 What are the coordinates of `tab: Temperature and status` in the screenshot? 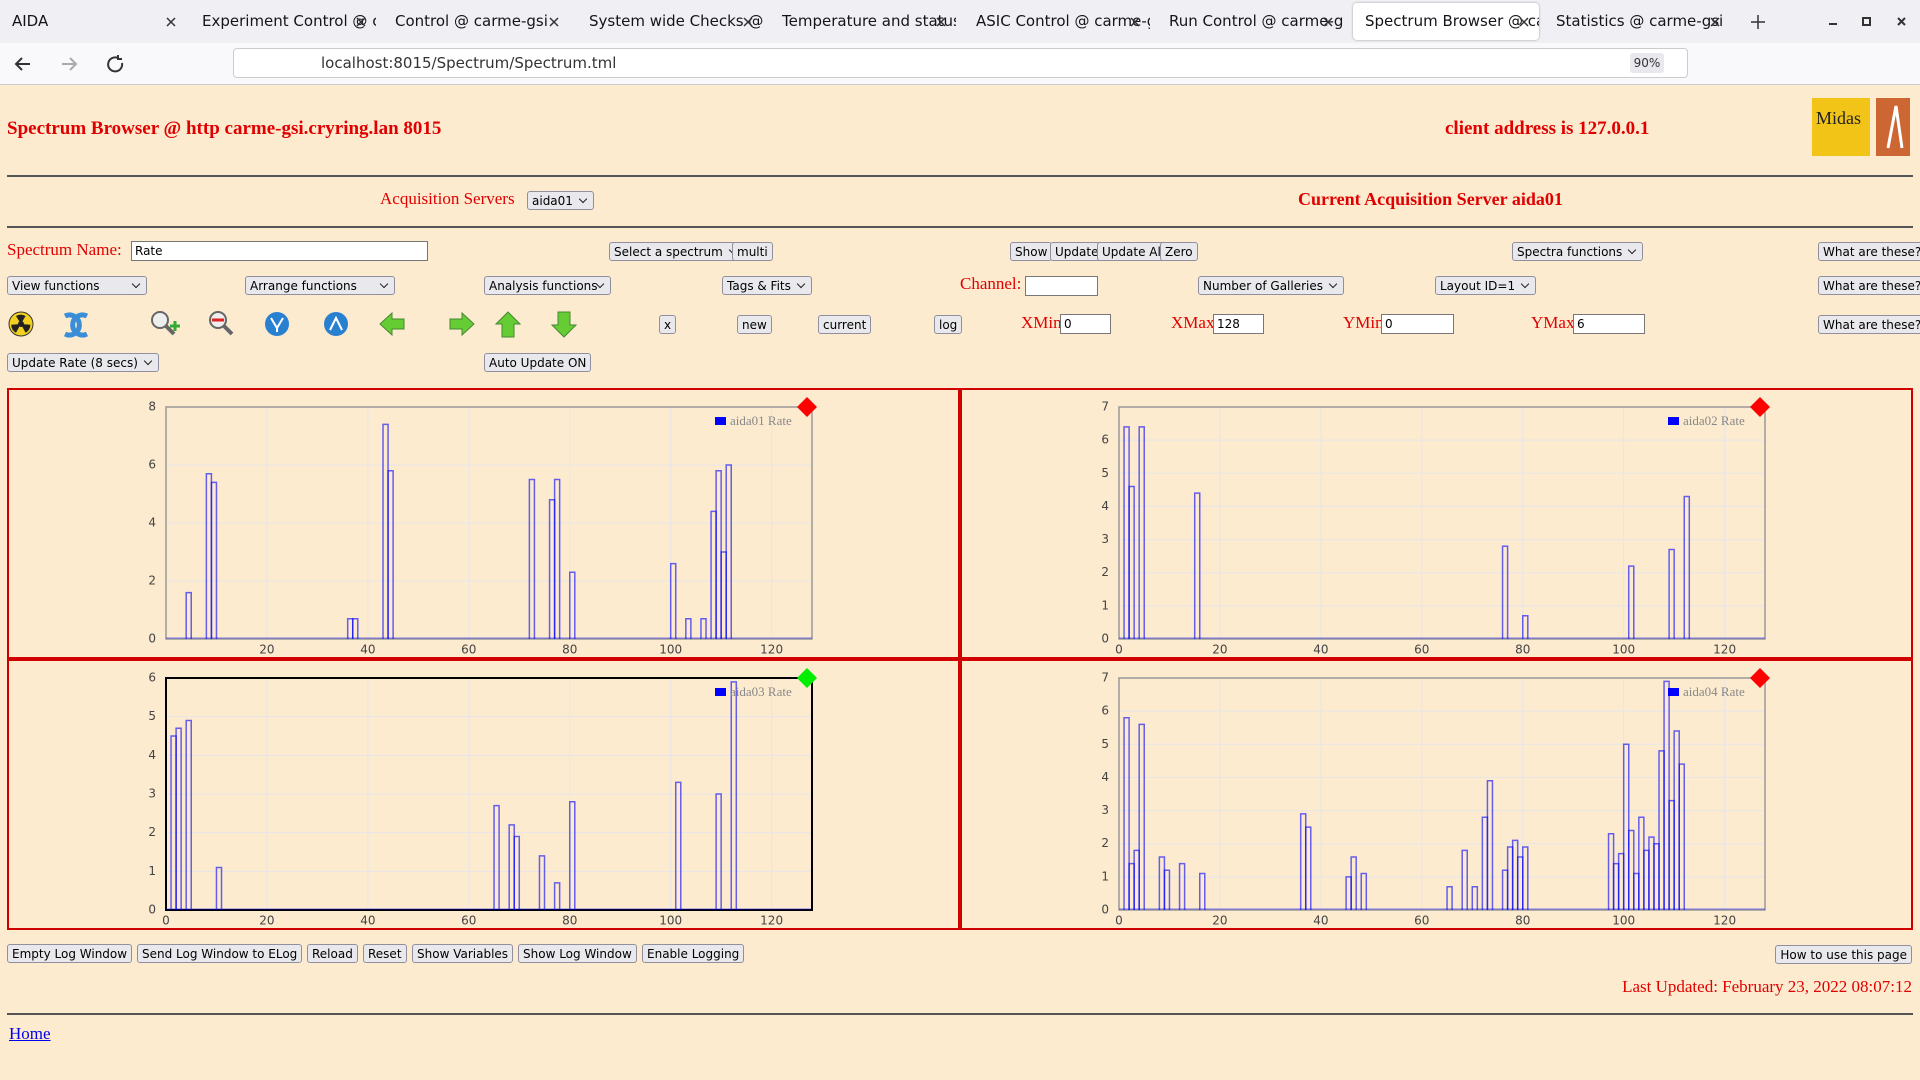 It's located at (863, 21).